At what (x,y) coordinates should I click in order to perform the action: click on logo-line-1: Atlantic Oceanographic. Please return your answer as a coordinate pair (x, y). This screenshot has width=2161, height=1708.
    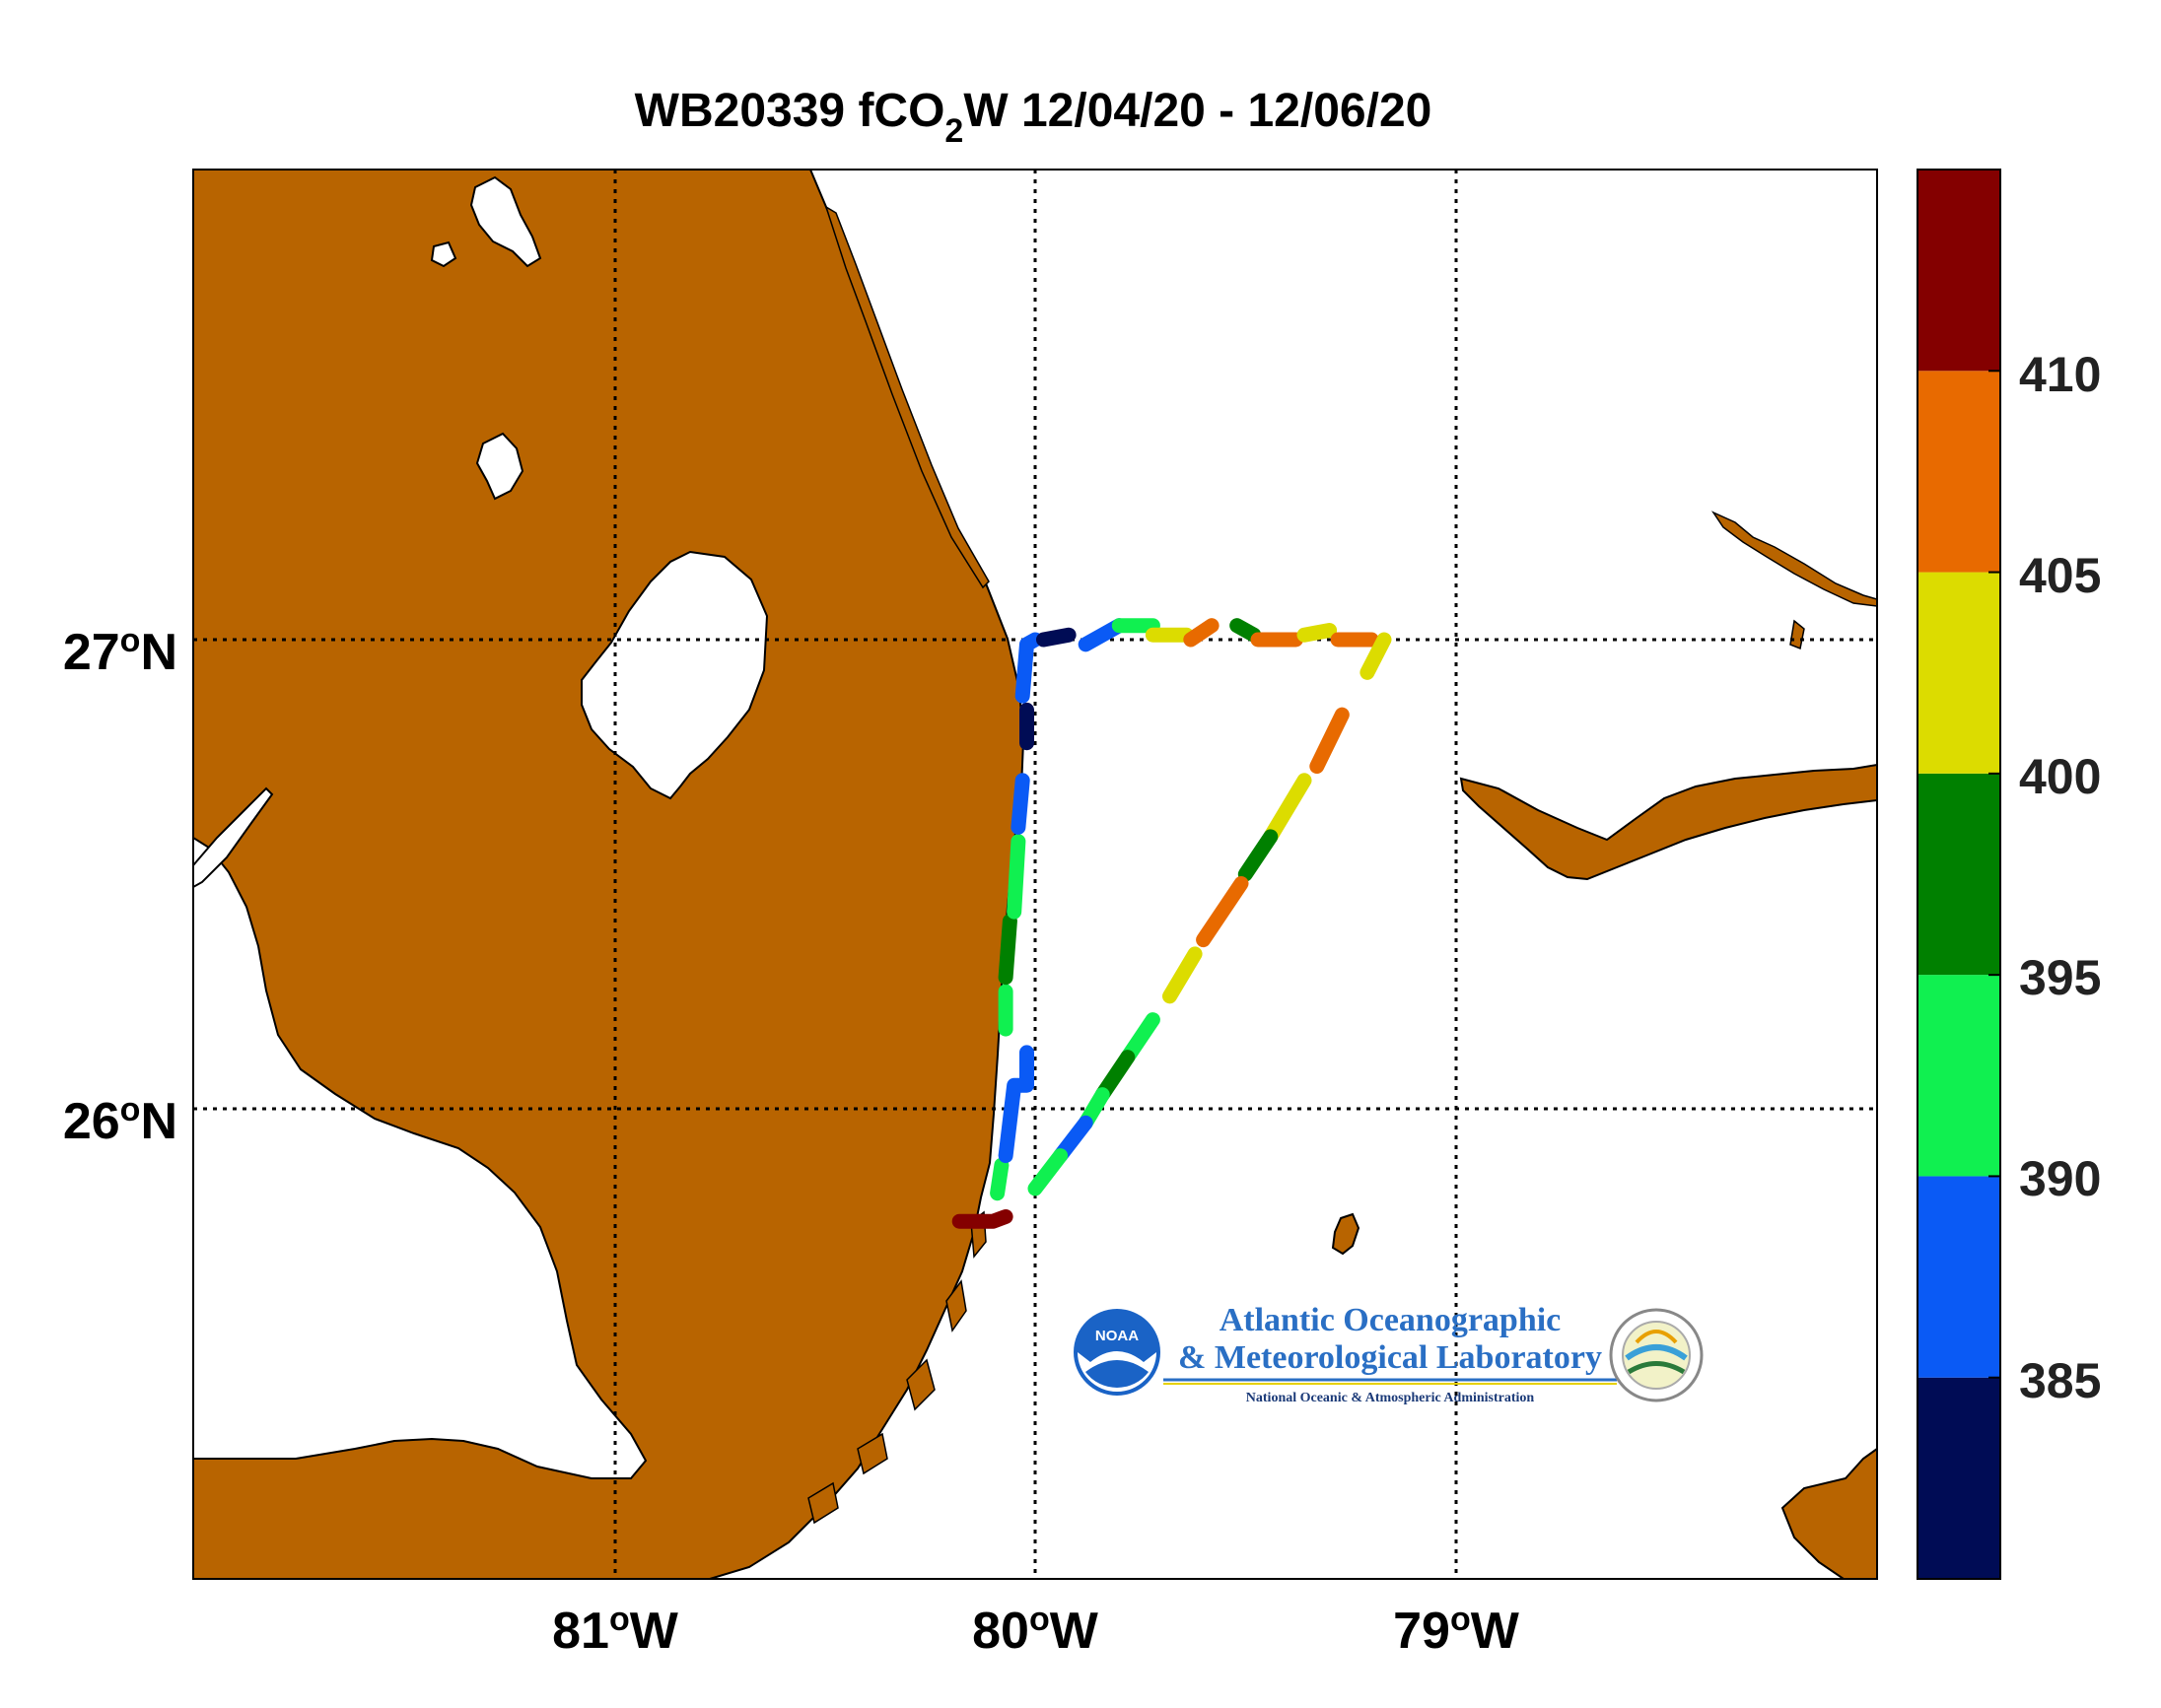
    Looking at the image, I should click on (1391, 1320).